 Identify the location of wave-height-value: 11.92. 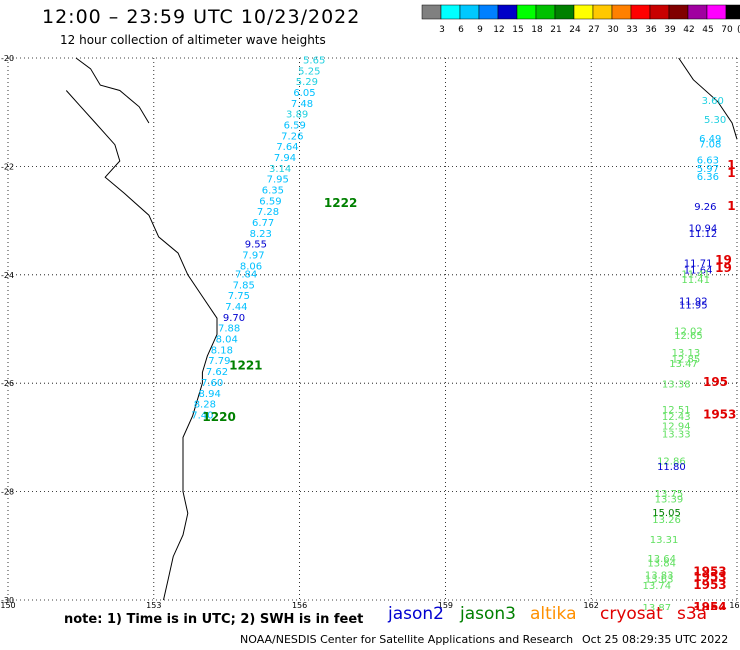
(693, 302).